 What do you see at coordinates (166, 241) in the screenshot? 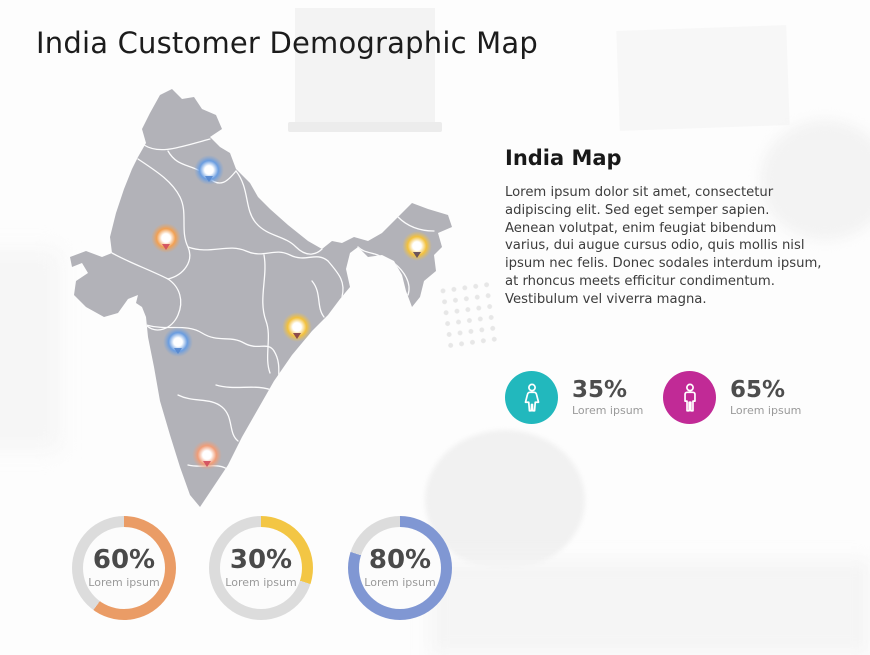
I see `map-pin-northwest` at bounding box center [166, 241].